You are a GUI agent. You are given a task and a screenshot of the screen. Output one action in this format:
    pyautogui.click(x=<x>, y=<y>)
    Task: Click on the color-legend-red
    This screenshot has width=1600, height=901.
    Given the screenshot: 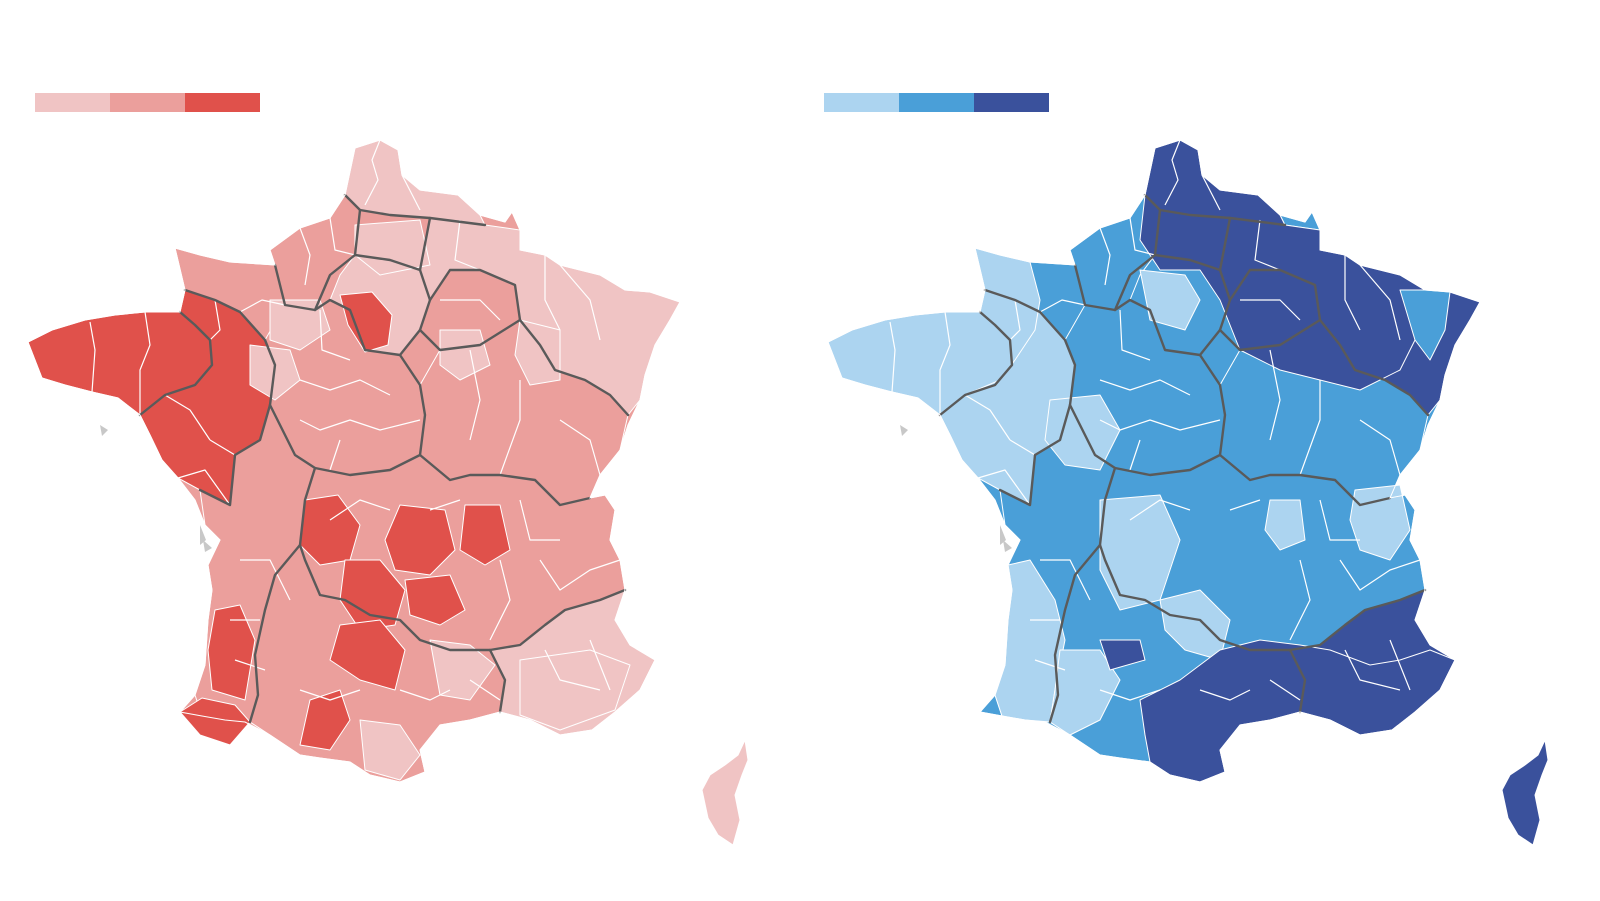 What is the action you would take?
    pyautogui.click(x=147, y=102)
    